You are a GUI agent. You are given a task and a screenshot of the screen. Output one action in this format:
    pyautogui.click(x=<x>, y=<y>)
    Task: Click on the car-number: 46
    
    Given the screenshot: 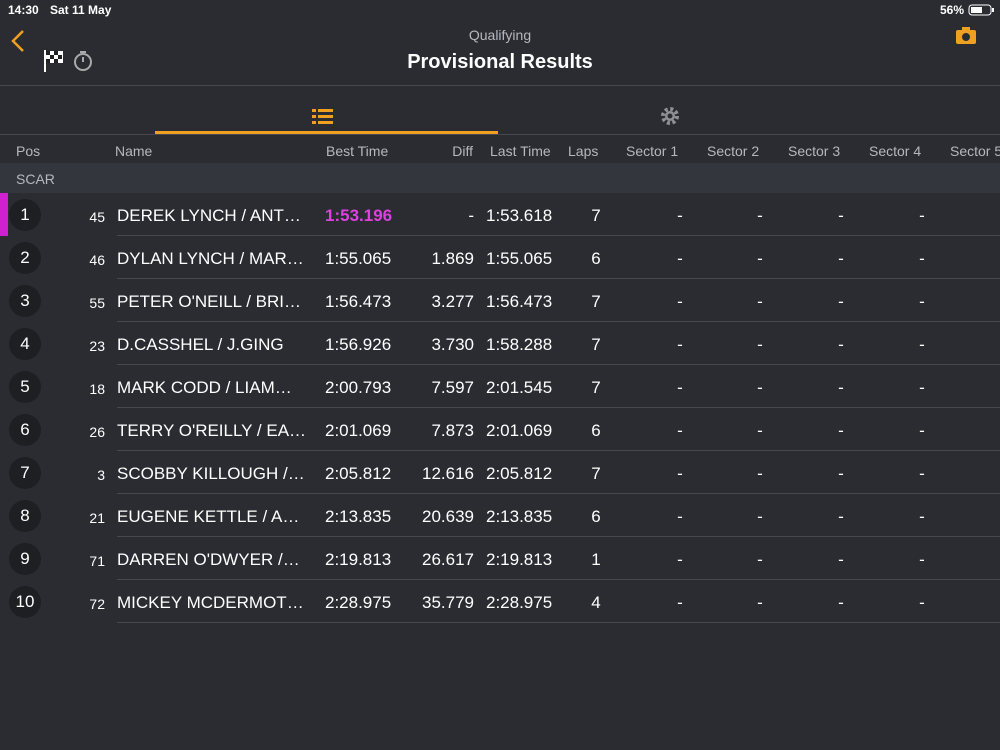 What is the action you would take?
    pyautogui.click(x=97, y=260)
    